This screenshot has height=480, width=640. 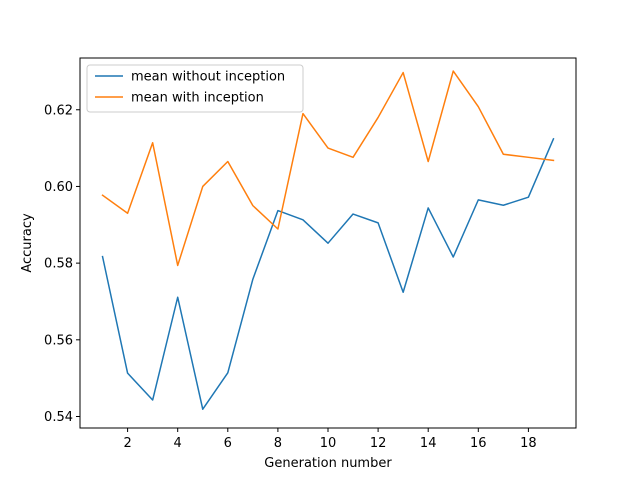 I want to click on x-tick-label: 10, so click(x=328, y=443).